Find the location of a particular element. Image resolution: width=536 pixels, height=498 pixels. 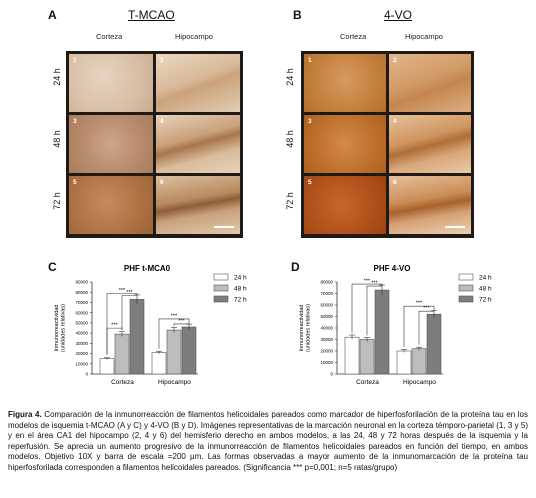

micrograph-mosaic-a: 1 2 3 4 5 6 is located at coordinates (154, 144).